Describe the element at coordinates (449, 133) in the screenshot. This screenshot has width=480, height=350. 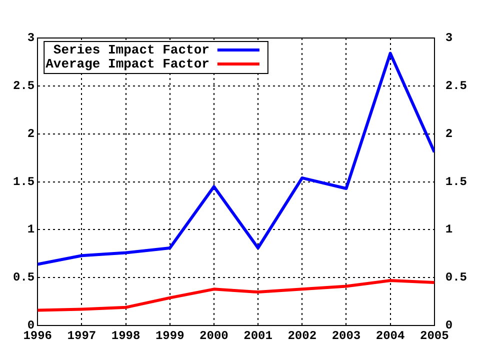
I see `y2-tick-label: 2` at that location.